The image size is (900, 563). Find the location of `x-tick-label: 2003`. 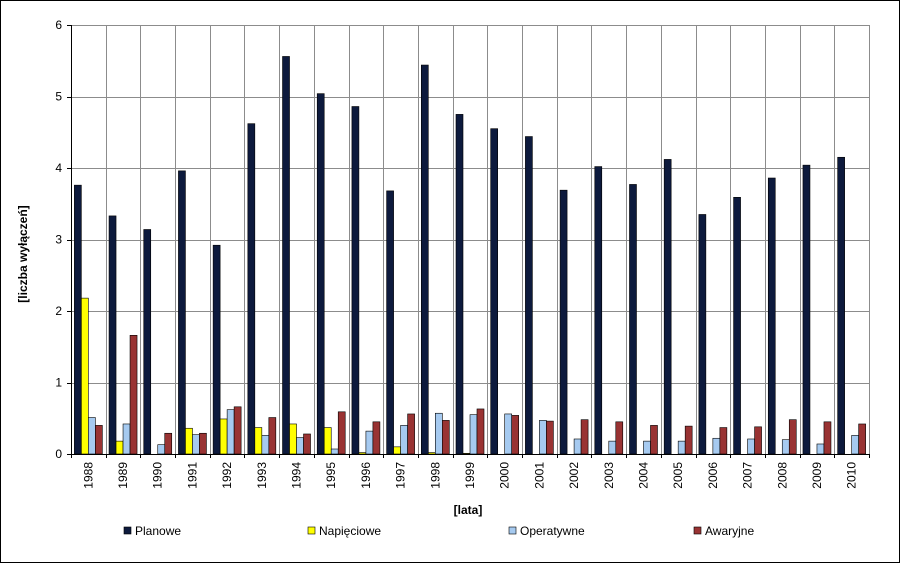

x-tick-label: 2003 is located at coordinates (609, 475).